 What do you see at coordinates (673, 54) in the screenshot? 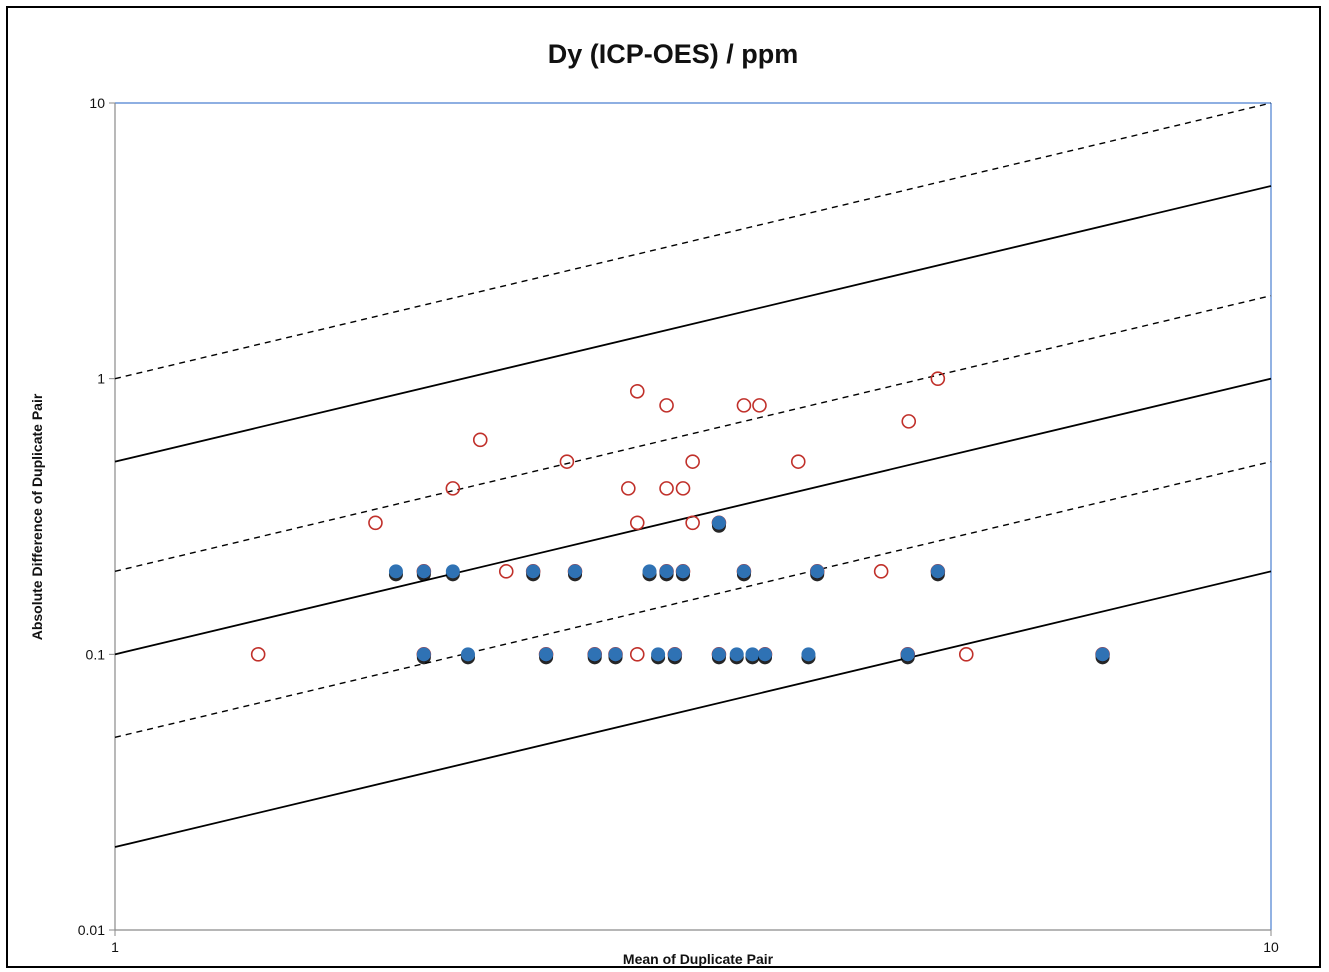
I see `chart-title: Dy (ICP-OES) / ppm` at bounding box center [673, 54].